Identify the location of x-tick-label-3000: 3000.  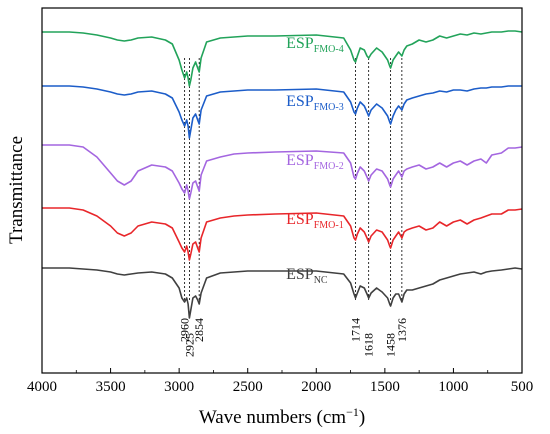
(179, 387).